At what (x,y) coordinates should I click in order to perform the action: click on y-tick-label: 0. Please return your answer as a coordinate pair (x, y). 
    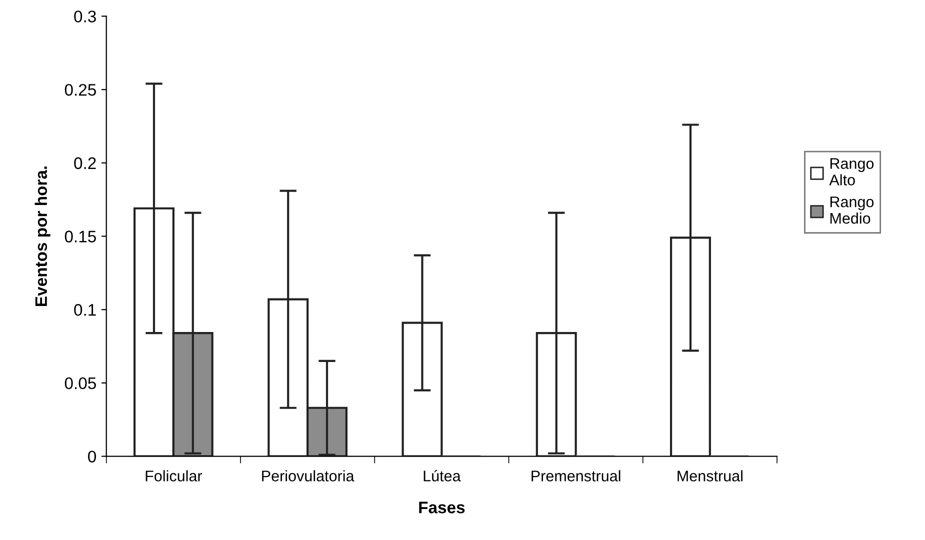
    Looking at the image, I should click on (92, 456).